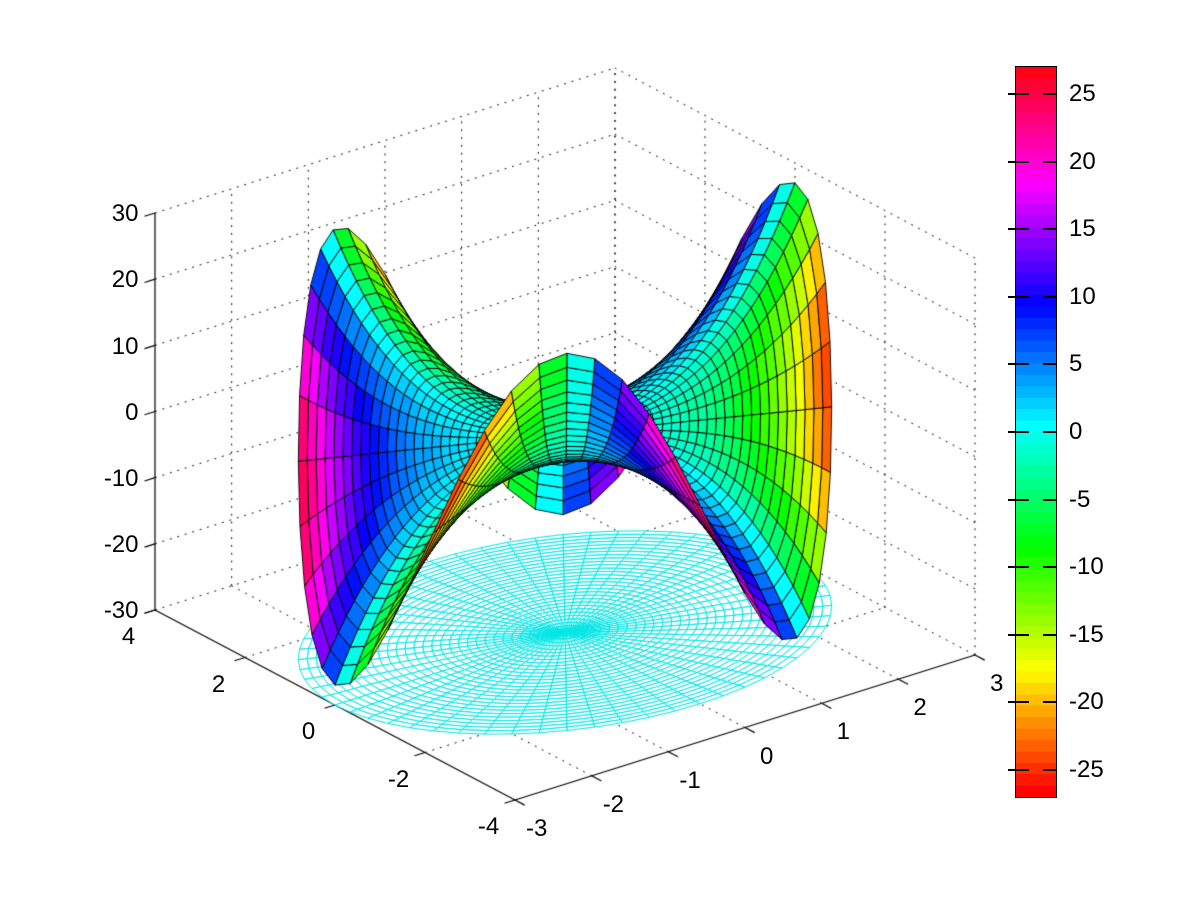  I want to click on colorbar-tick-label: 25, so click(1082, 94).